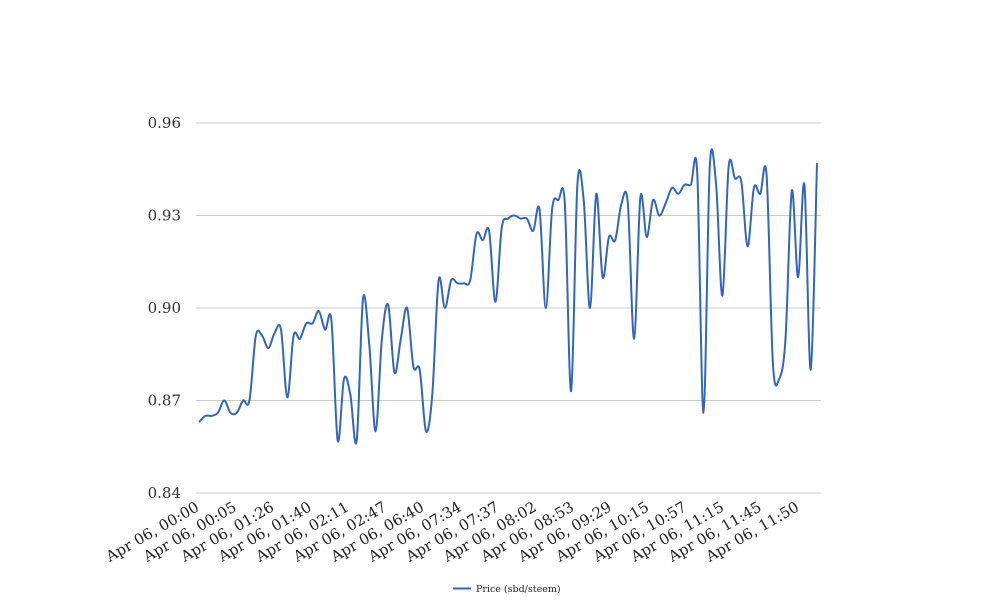 This screenshot has height=616, width=1008. What do you see at coordinates (164, 123) in the screenshot?
I see `y-tick-label: 0.96` at bounding box center [164, 123].